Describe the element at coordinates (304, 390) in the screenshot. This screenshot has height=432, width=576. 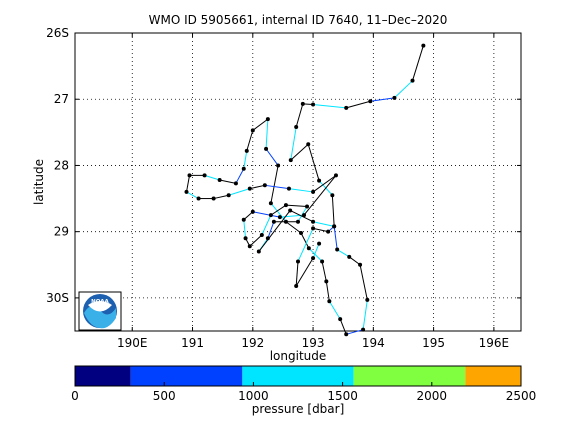
I see `pressure-colorbar: 0 500 1000 1500 2000 2500 pressure [dbar]` at that location.